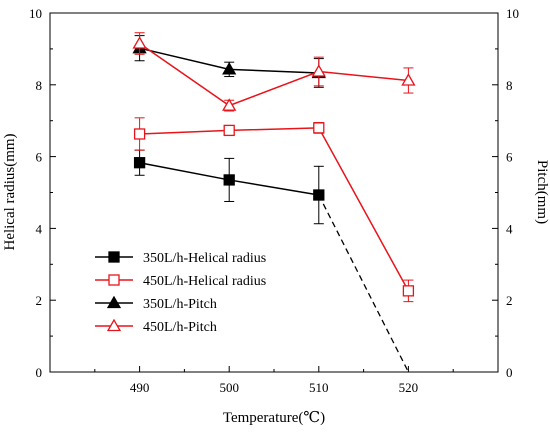  Describe the element at coordinates (39, 300) in the screenshot. I see `y-left-tick-label-2: 2` at that location.